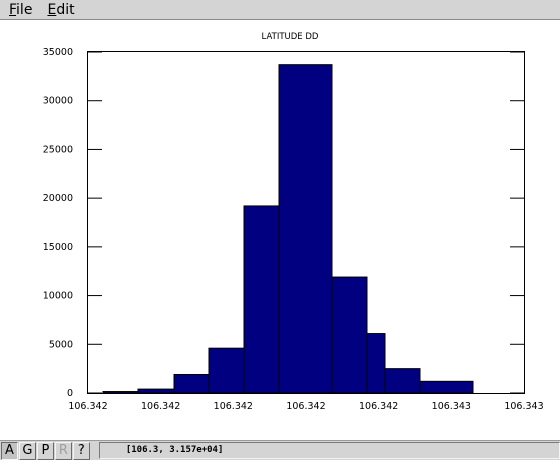 The height and width of the screenshot is (460, 560). What do you see at coordinates (63, 450) in the screenshot?
I see `tool-button-r: R` at bounding box center [63, 450].